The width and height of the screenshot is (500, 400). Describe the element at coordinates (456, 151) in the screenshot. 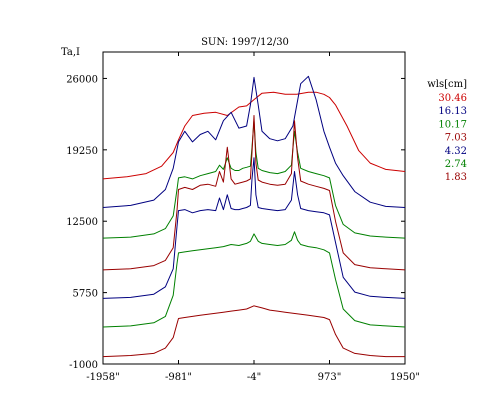

I see `legend-entry: 4.32` at that location.